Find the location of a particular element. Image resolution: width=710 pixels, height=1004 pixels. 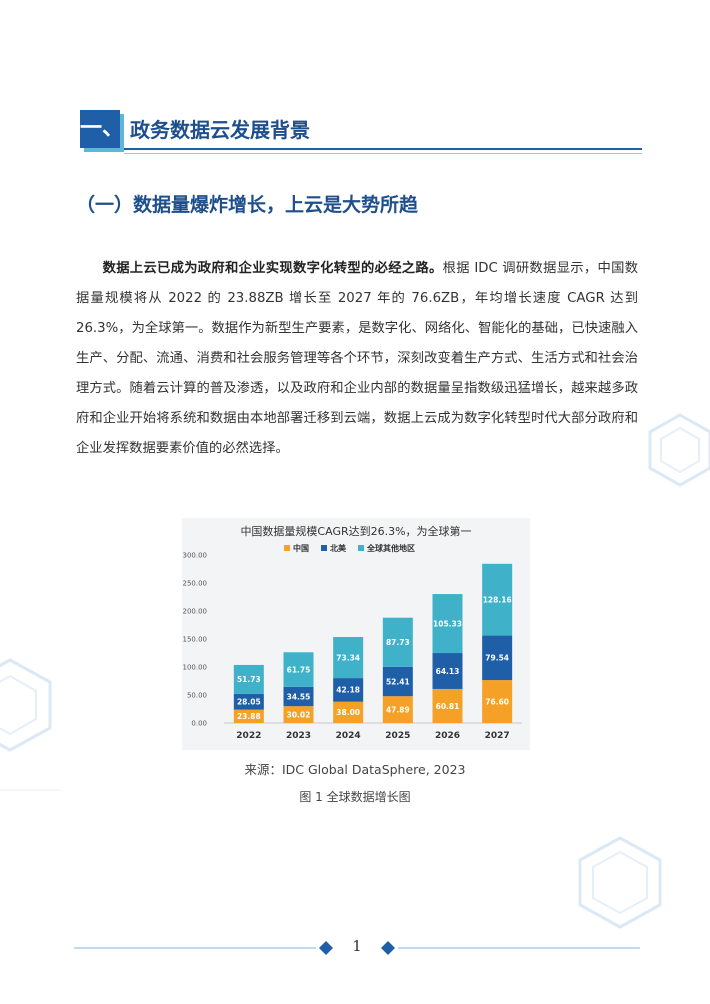

bar-value-label: 79.54 is located at coordinates (497, 658).